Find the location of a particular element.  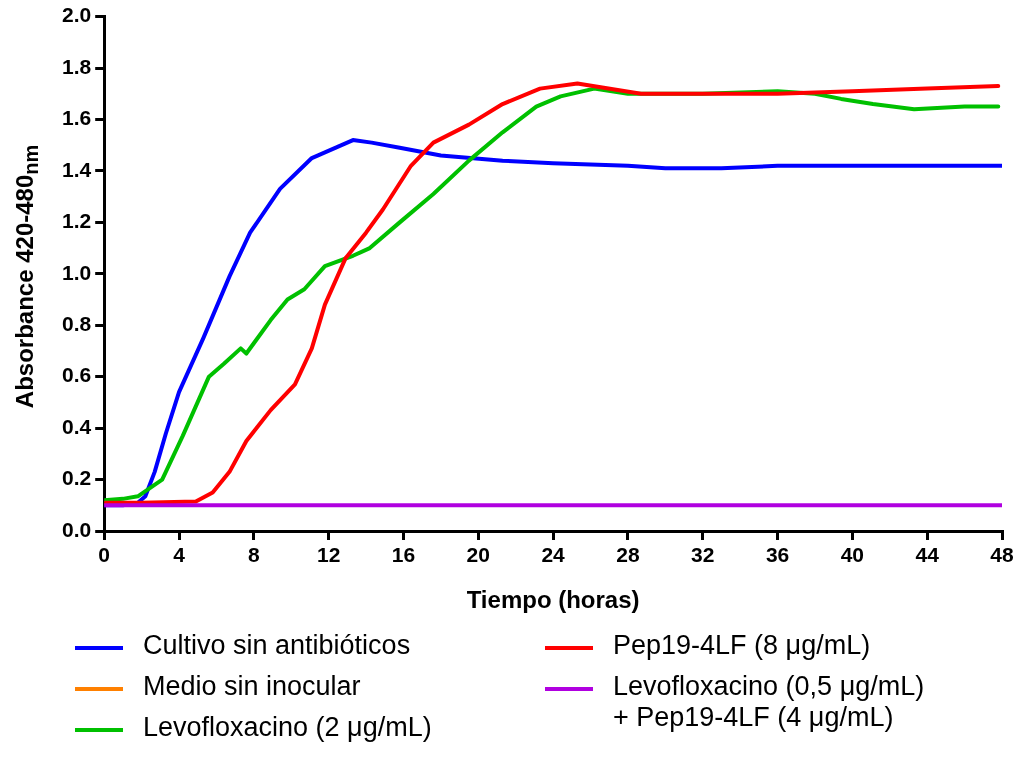

x-tick-label: 0 is located at coordinates (104, 555).